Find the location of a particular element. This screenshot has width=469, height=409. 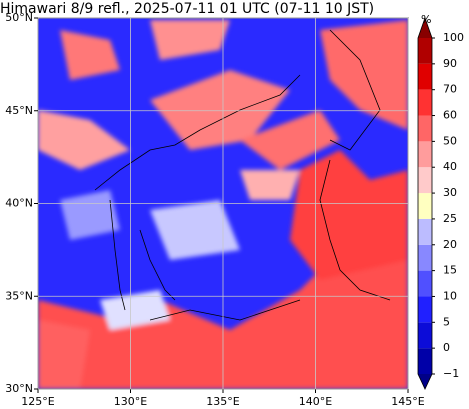

colorbar-tick-label: 10 is located at coordinates (450, 295).